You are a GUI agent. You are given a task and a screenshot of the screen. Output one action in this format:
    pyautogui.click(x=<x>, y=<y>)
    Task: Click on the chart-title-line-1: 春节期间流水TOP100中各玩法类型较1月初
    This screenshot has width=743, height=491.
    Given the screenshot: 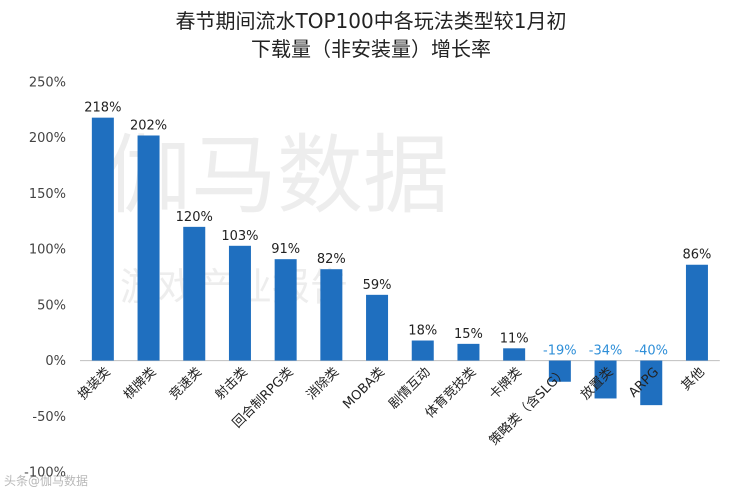 What is the action you would take?
    pyautogui.click(x=371, y=21)
    